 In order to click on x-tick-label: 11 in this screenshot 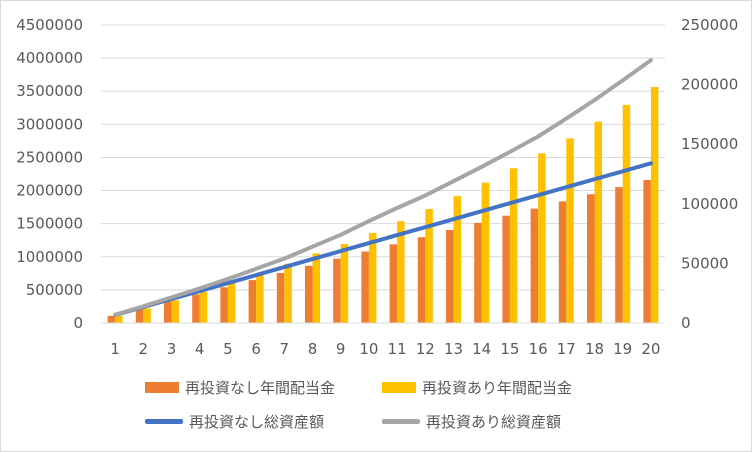, I will do `click(397, 349)`.